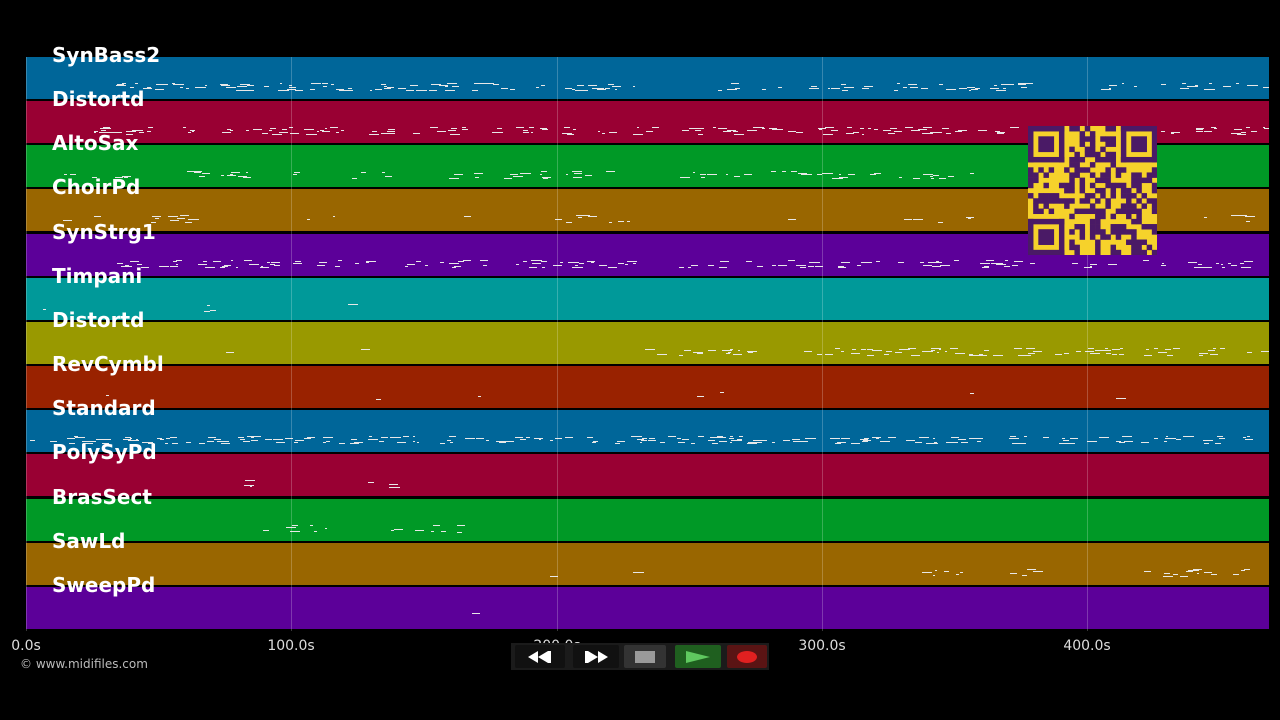 The image size is (1280, 720). I want to click on time-tick-label: 100.0s, so click(291, 646).